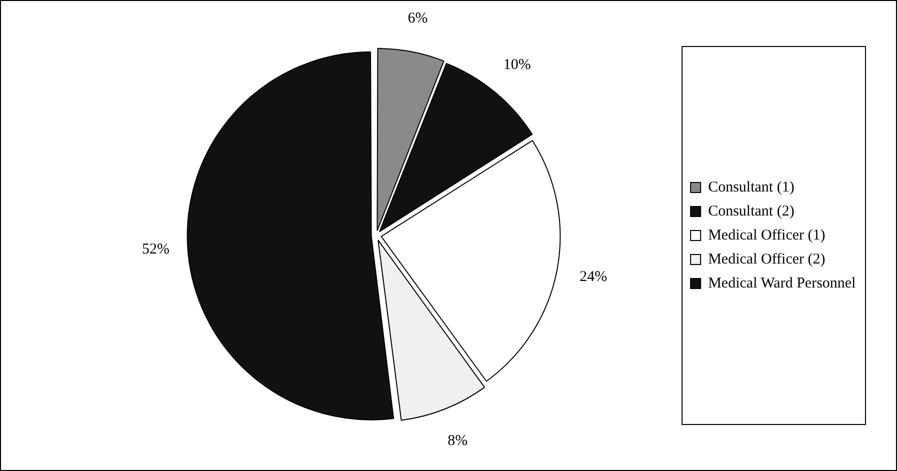  What do you see at coordinates (517, 65) in the screenshot?
I see `data-label: 10%` at bounding box center [517, 65].